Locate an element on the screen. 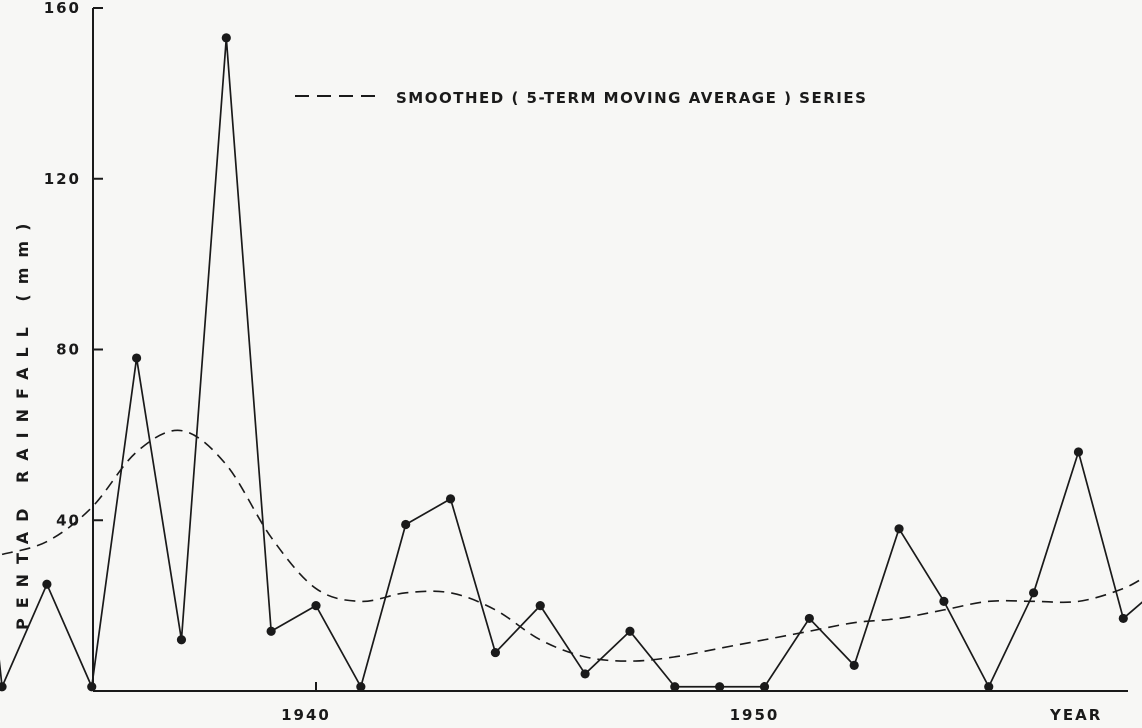 The height and width of the screenshot is (728, 1142). y-ticks: 40 80 120 160 is located at coordinates (73, 264).